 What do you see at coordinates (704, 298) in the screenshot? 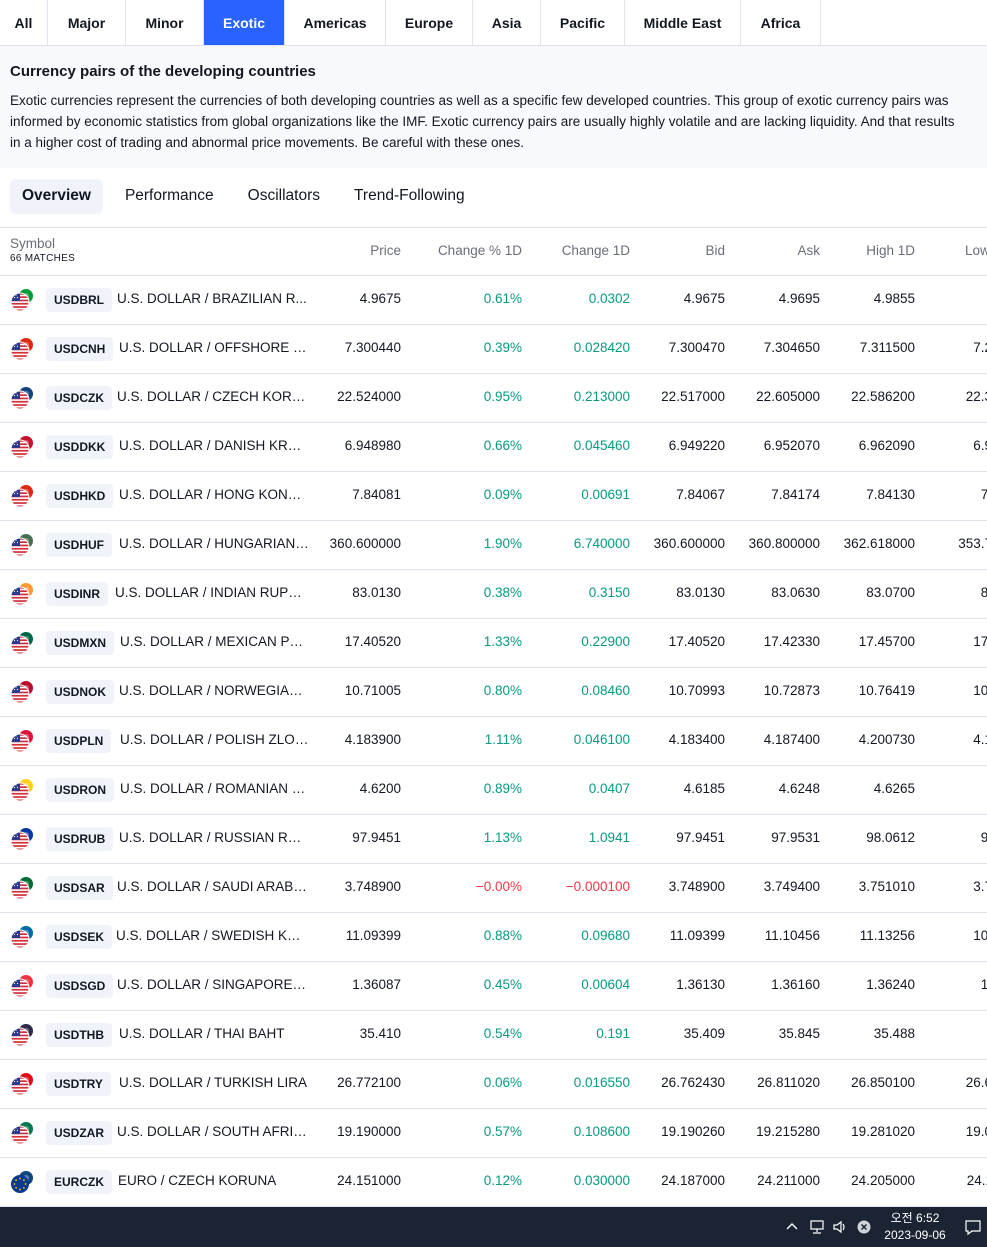
I see `bid-cell: 4.9675` at bounding box center [704, 298].